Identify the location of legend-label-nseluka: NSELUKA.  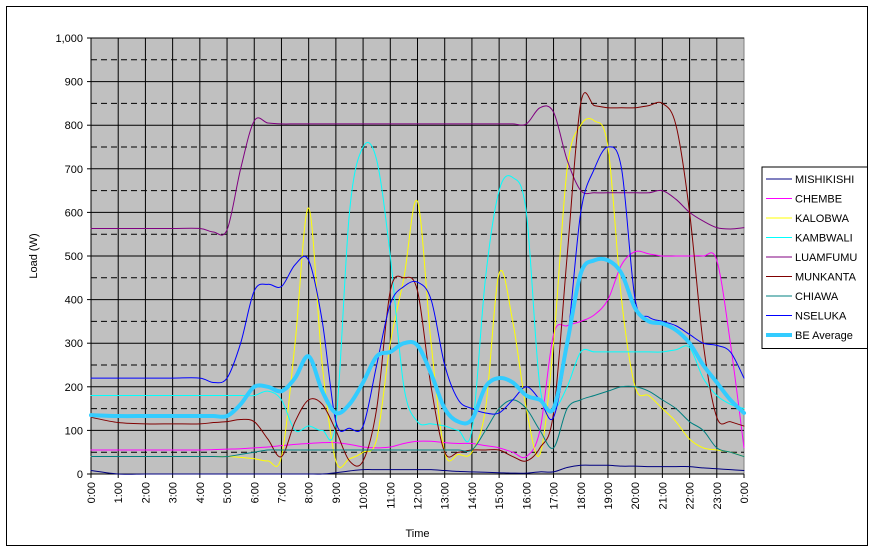
(821, 317).